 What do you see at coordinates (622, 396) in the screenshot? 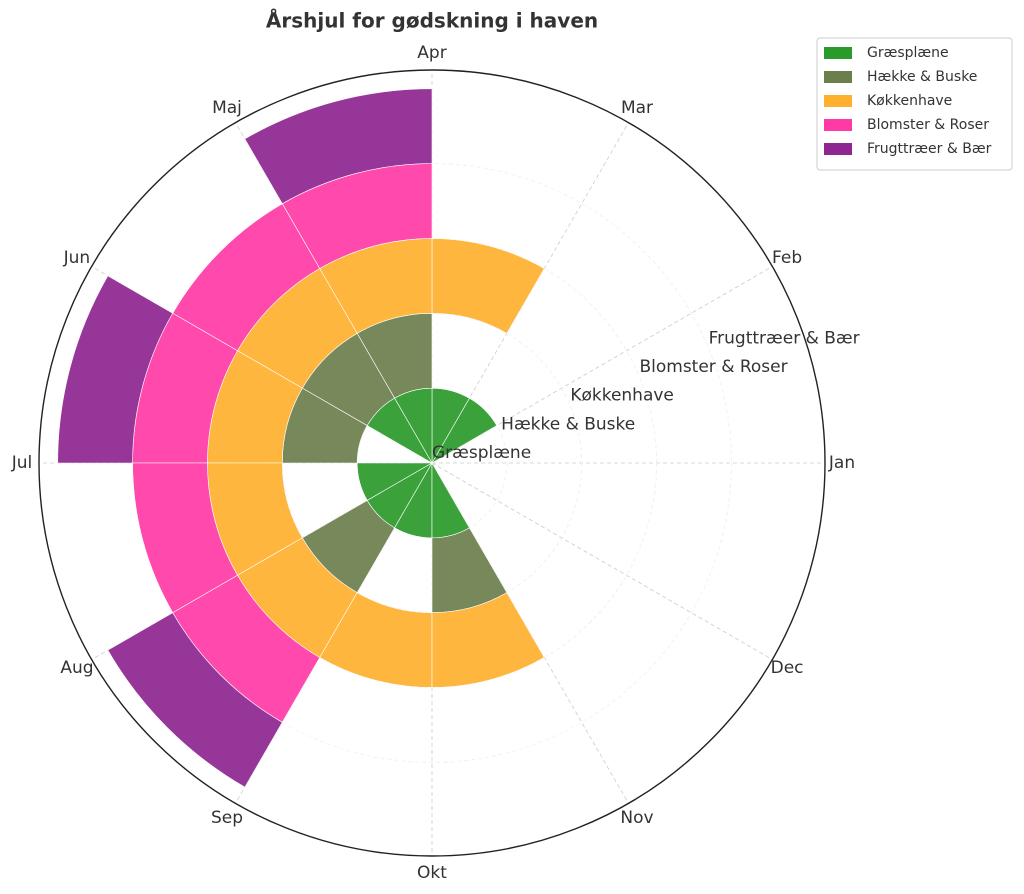
I see `r-tick-label: Køkkenhave` at bounding box center [622, 396].